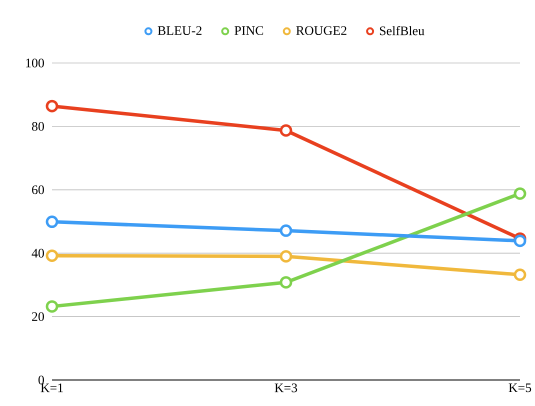 The image size is (535, 406). Describe the element at coordinates (180, 30) in the screenshot. I see `legend-label: BLEU-2` at that location.